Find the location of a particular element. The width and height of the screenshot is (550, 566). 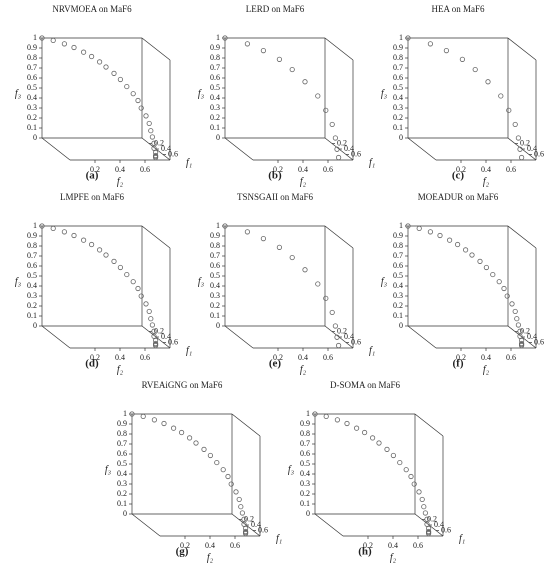

x-axis-label: f₁ is located at coordinates (189, 350).